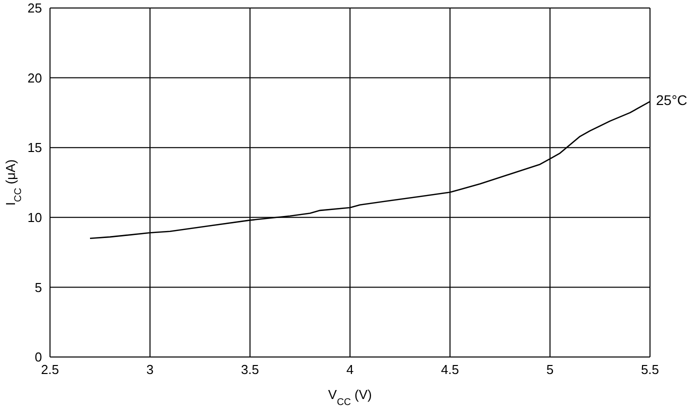  Describe the element at coordinates (550, 370) in the screenshot. I see `x-tick-label: 5` at that location.